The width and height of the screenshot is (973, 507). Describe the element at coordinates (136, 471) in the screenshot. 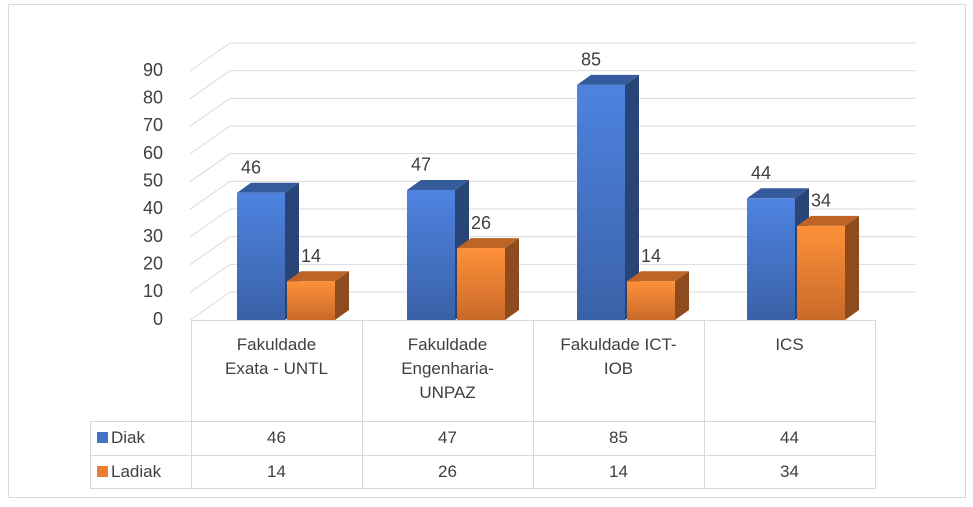

I see `legend-label: Ladiak` at that location.